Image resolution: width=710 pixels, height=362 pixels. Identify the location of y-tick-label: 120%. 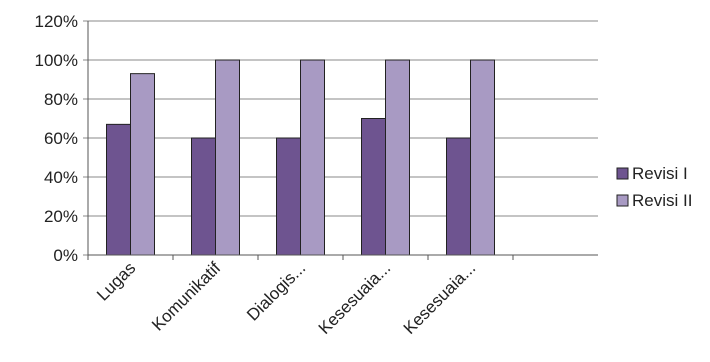
(56, 21).